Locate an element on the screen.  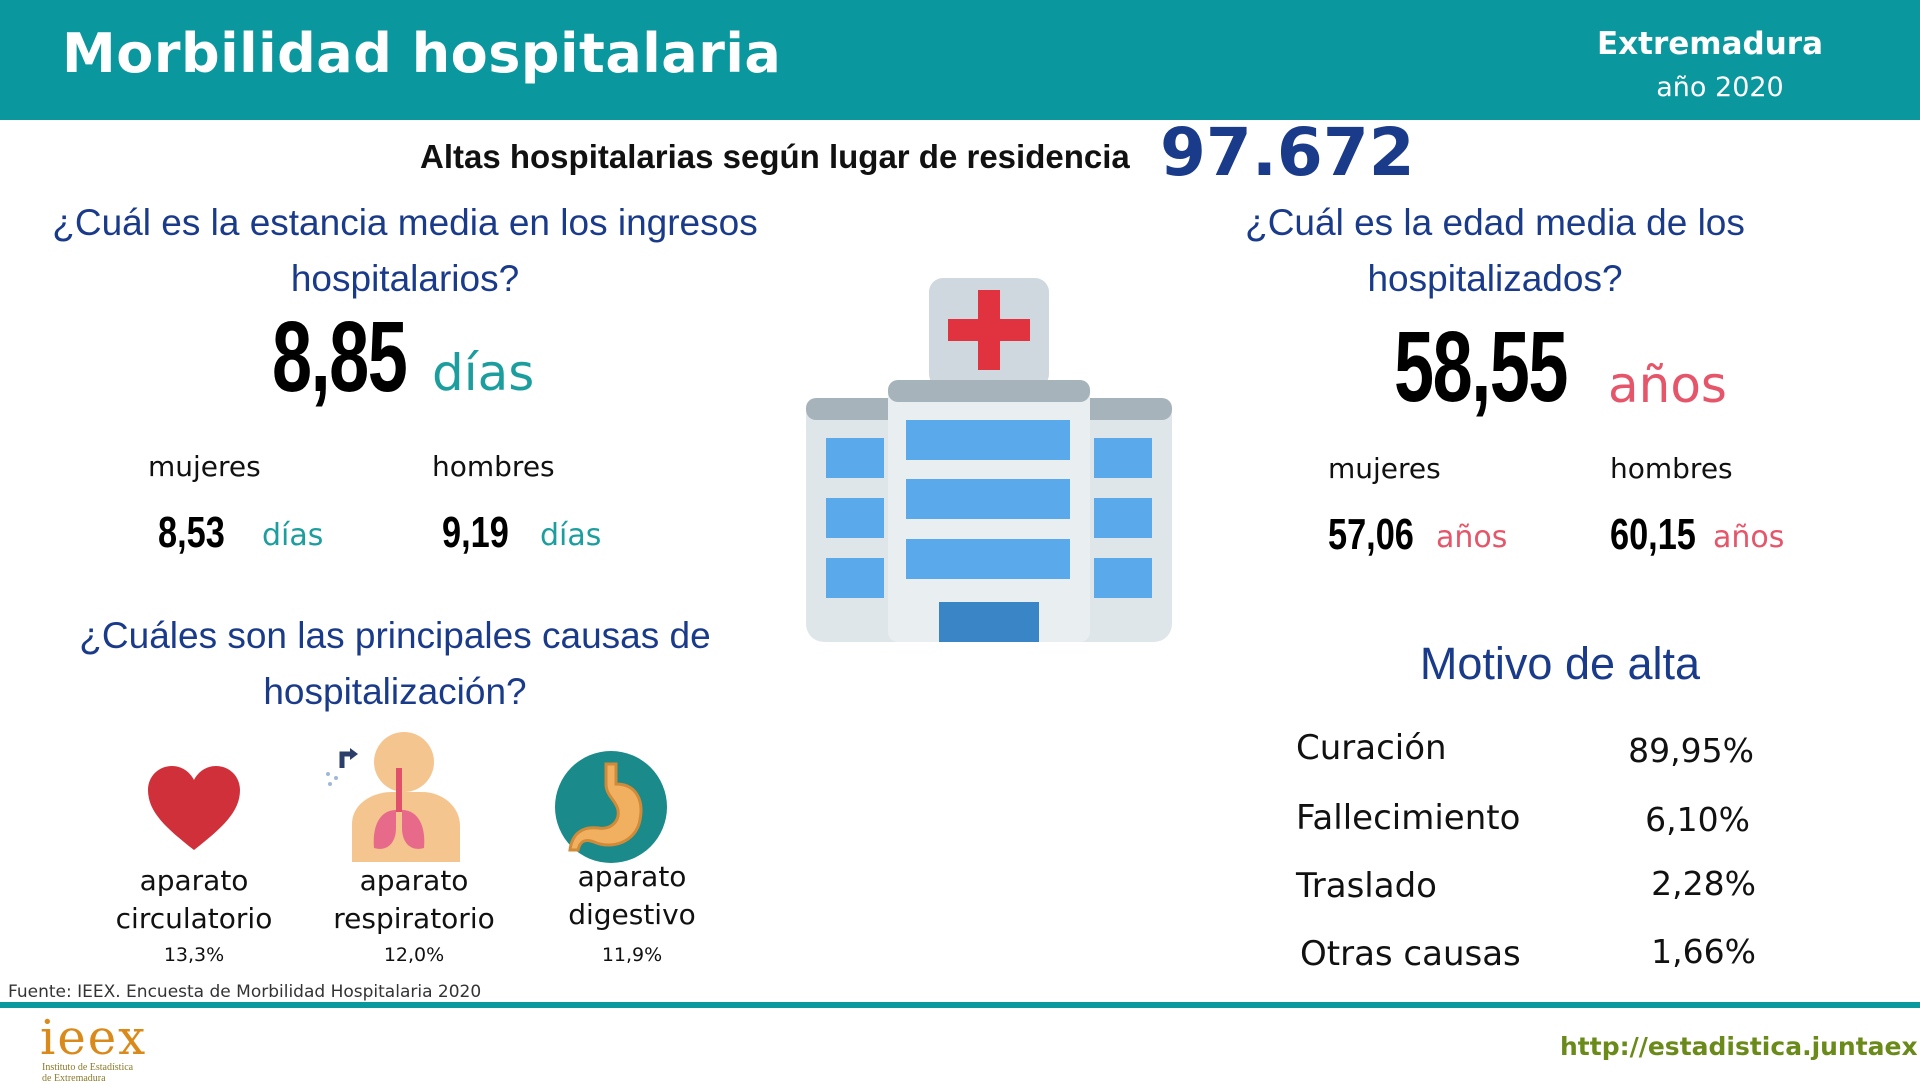
estancia-women-value: 8,53 is located at coordinates (191, 532).